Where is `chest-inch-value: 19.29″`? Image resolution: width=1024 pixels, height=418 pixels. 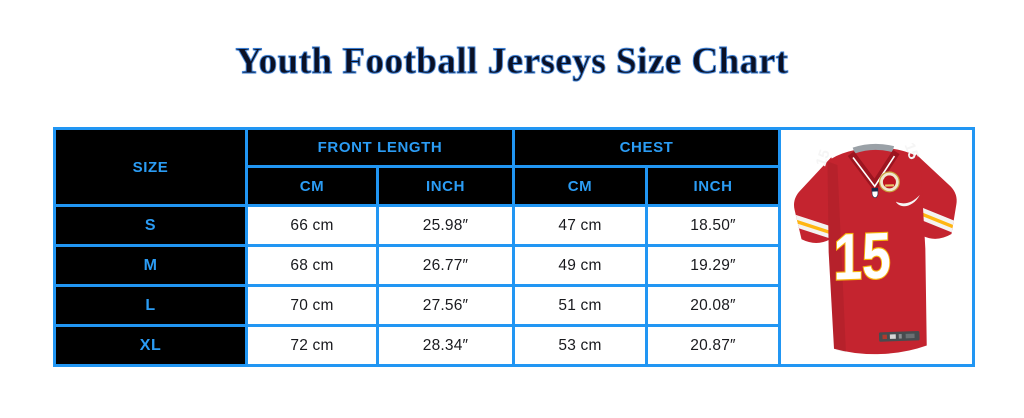
chest-inch-value: 19.29″ is located at coordinates (713, 265).